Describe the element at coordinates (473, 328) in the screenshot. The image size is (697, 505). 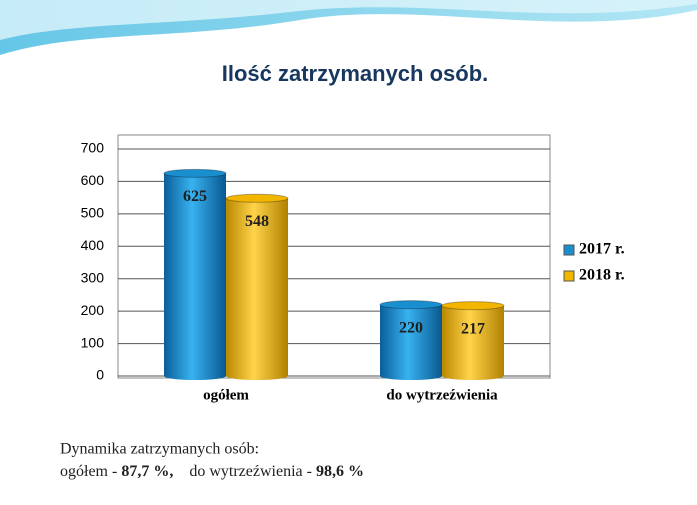
I see `value-label: 217` at that location.